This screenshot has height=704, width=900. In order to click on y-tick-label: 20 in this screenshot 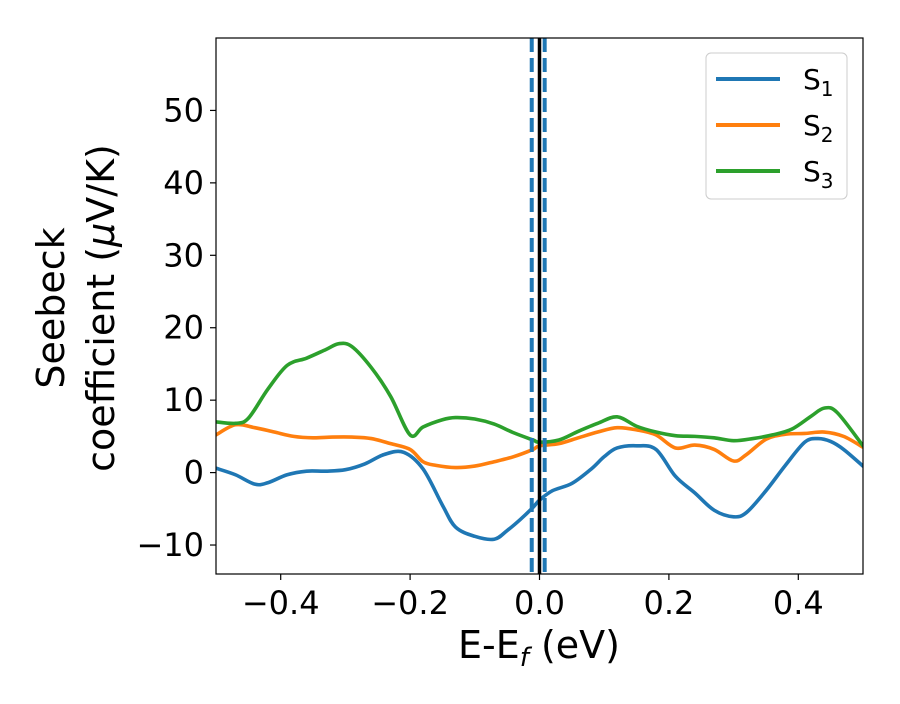, I will do `click(183, 328)`.